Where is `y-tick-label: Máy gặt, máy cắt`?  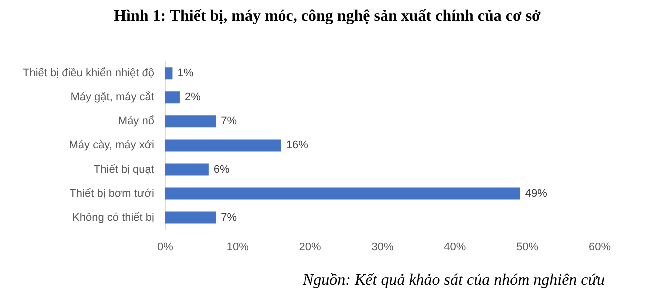
y-tick-label: Máy gặt, máy cắt is located at coordinates (112, 97).